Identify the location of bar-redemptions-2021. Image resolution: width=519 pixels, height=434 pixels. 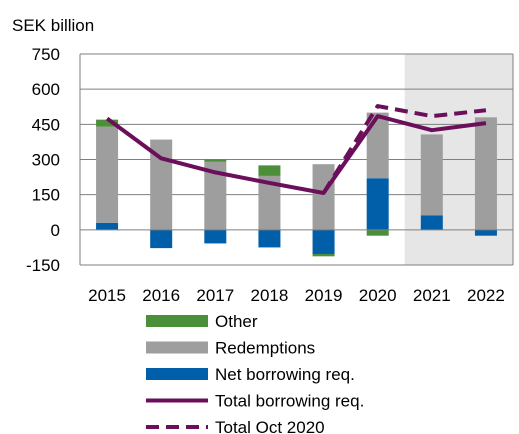
(431, 175).